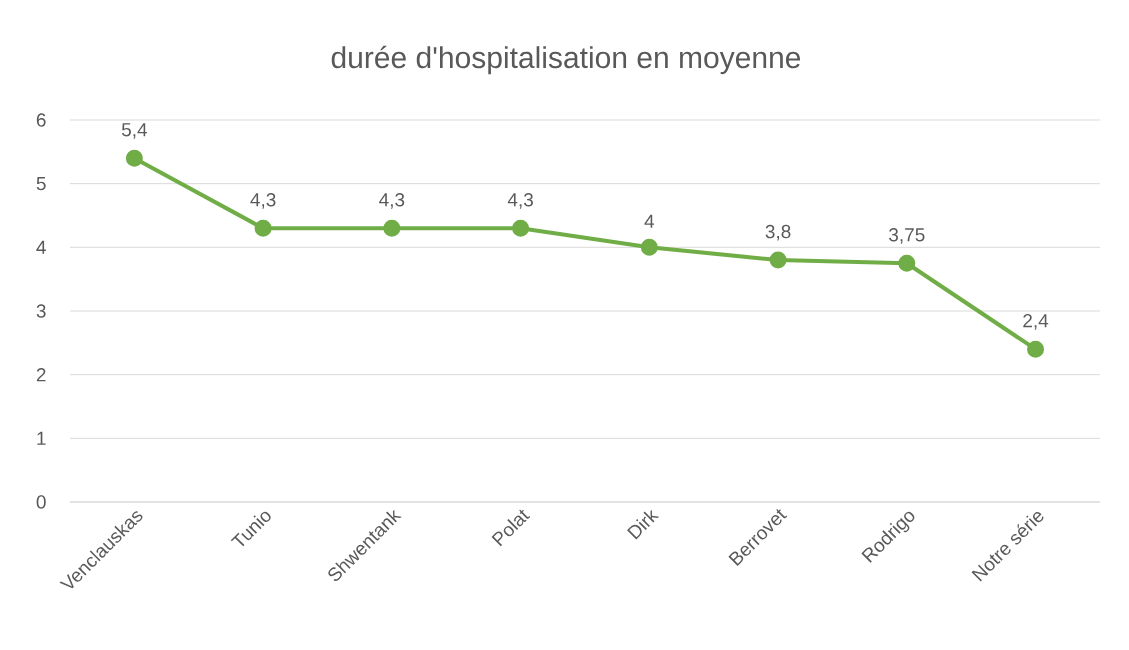  I want to click on y-tick-label: 0, so click(41, 502).